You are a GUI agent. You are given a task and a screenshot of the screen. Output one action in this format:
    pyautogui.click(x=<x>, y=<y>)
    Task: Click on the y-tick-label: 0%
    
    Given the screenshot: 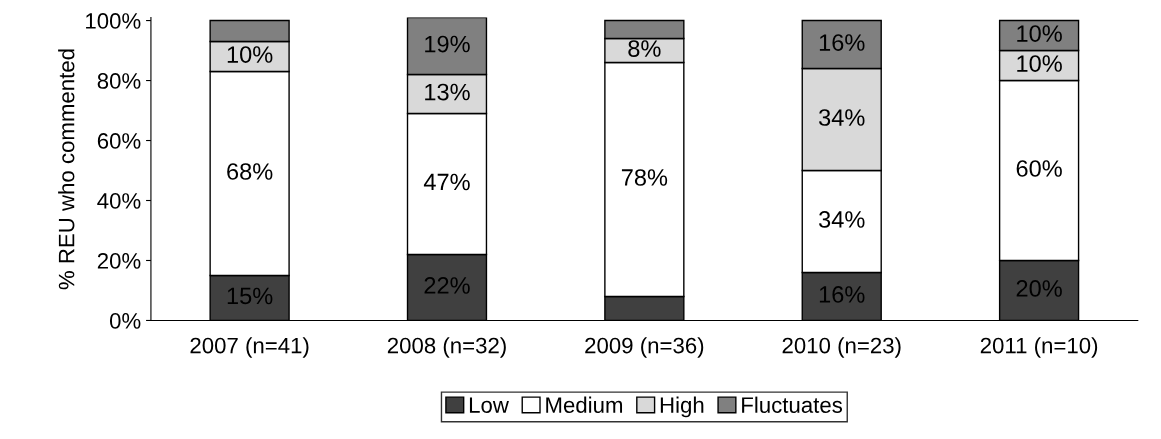 What is the action you would take?
    pyautogui.click(x=125, y=321)
    